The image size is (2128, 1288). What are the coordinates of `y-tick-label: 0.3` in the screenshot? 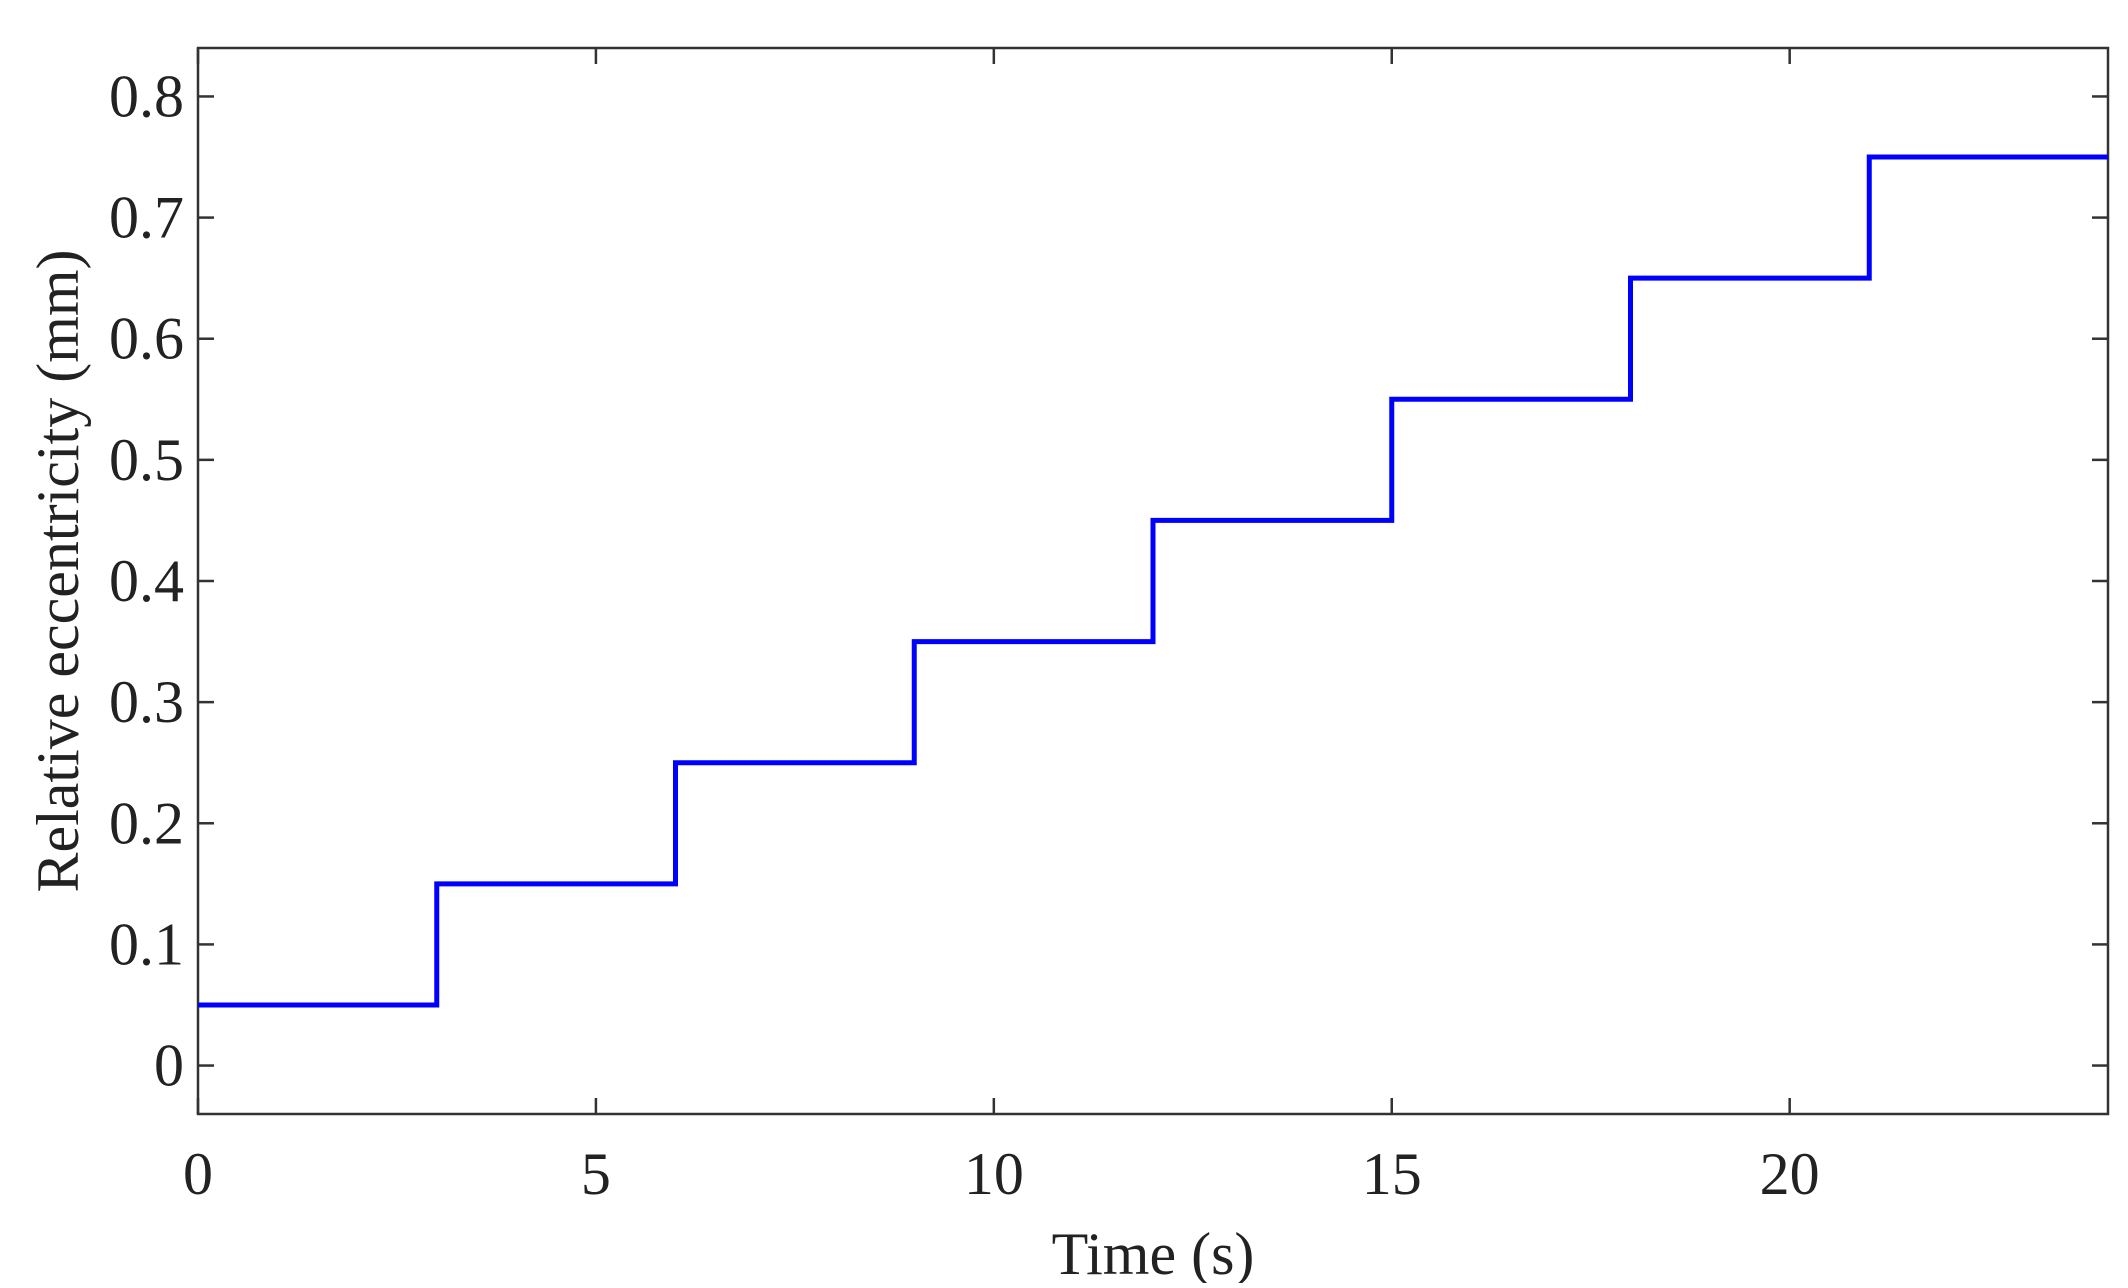 It's located at (146, 702).